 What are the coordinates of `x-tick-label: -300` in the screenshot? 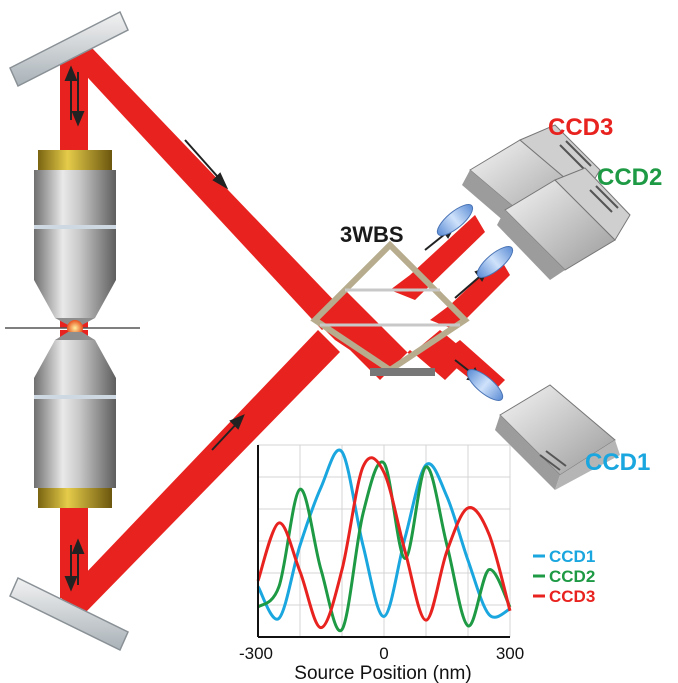 It's located at (256, 653).